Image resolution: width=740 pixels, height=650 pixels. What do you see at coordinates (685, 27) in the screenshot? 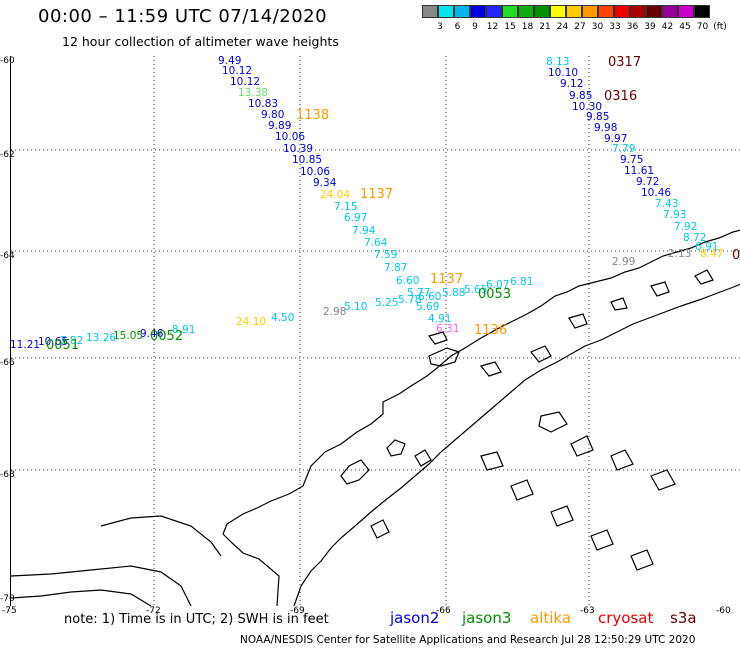
I see `legend-label: 45` at bounding box center [685, 27].